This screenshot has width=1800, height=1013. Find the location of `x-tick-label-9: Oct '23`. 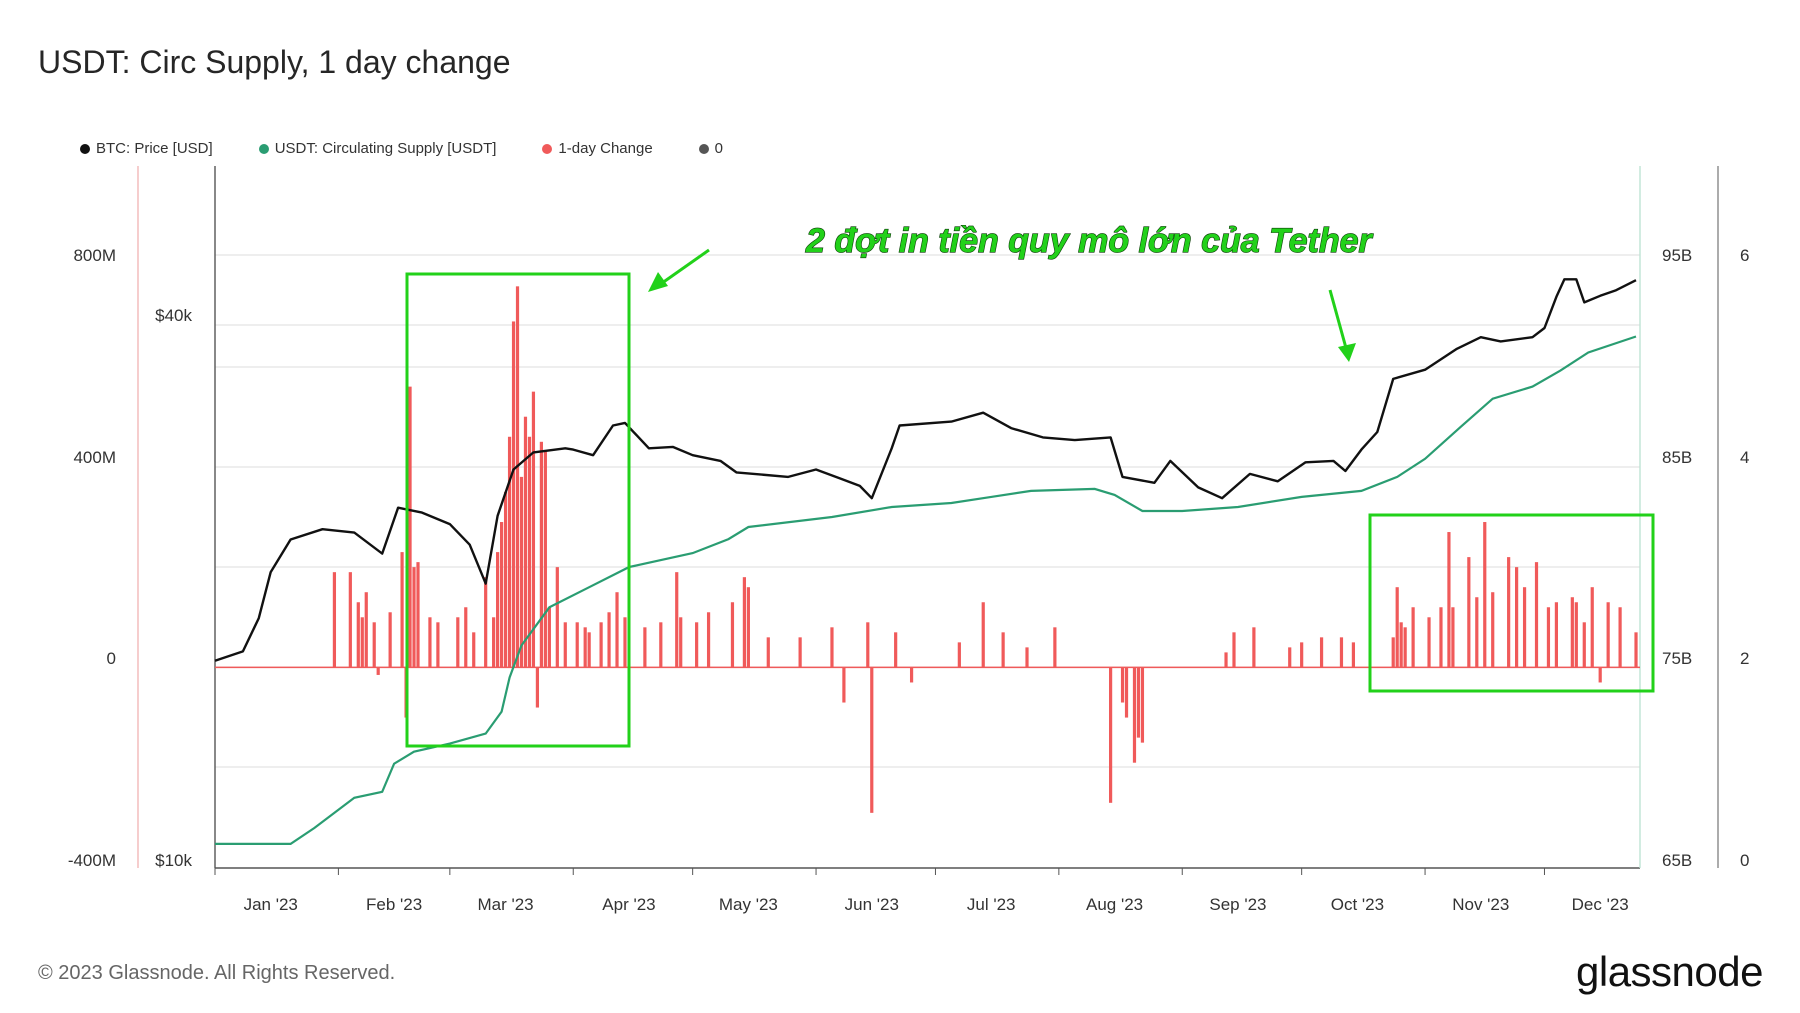

x-tick-label-9: Oct '23 is located at coordinates (1357, 904).